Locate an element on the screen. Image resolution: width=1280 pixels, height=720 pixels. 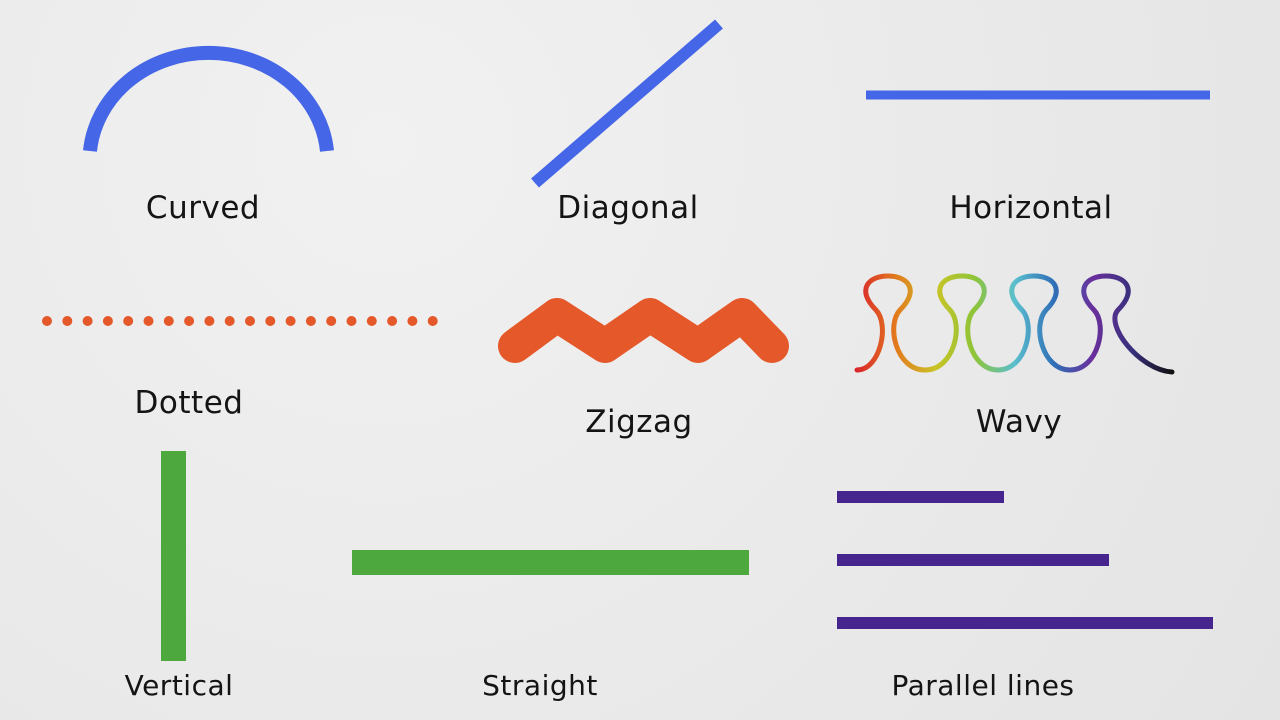
label-straight: Straight is located at coordinates (540, 685).